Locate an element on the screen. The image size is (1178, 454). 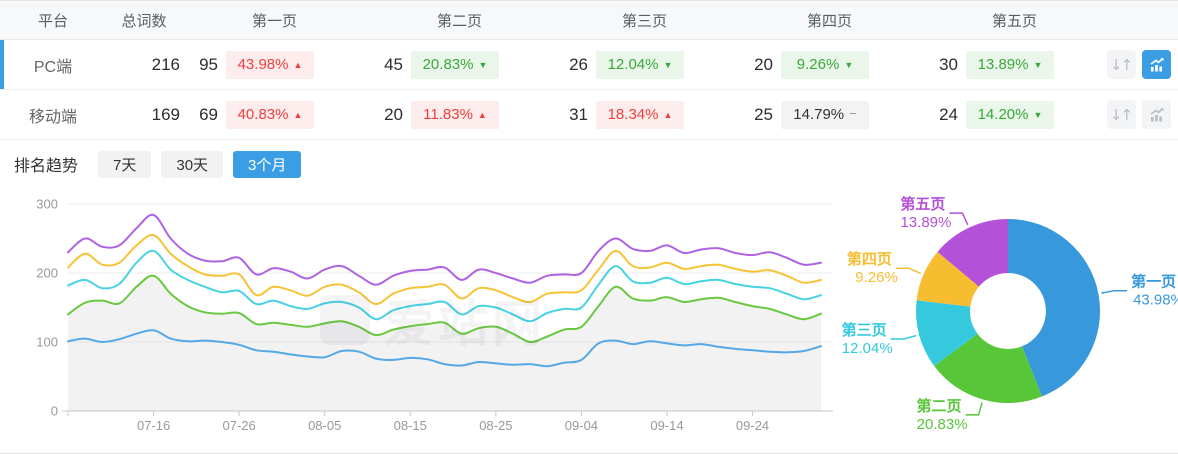
page-count: 69 is located at coordinates (208, 114).